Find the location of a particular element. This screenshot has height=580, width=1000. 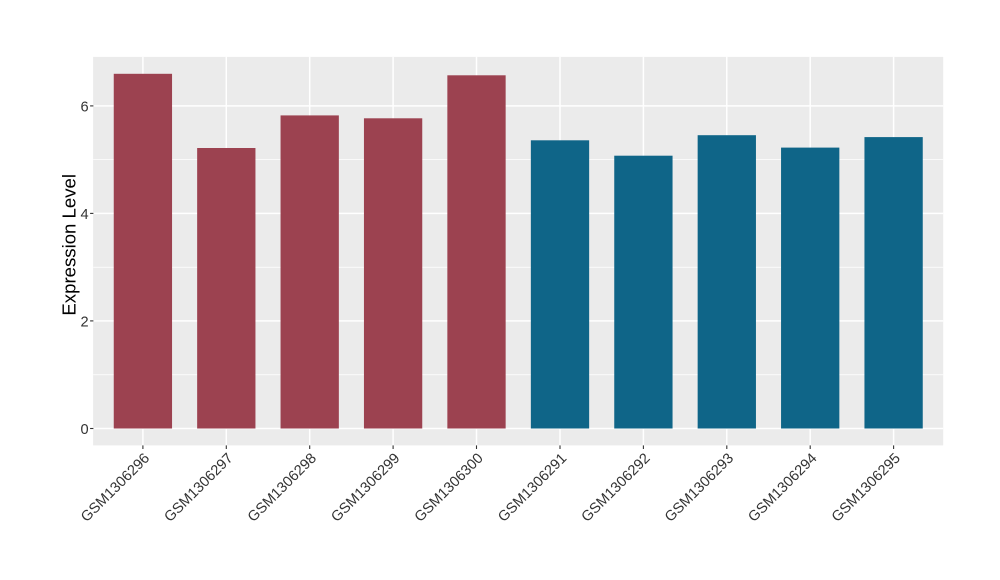

svg-text: 0 is located at coordinates (84, 430).